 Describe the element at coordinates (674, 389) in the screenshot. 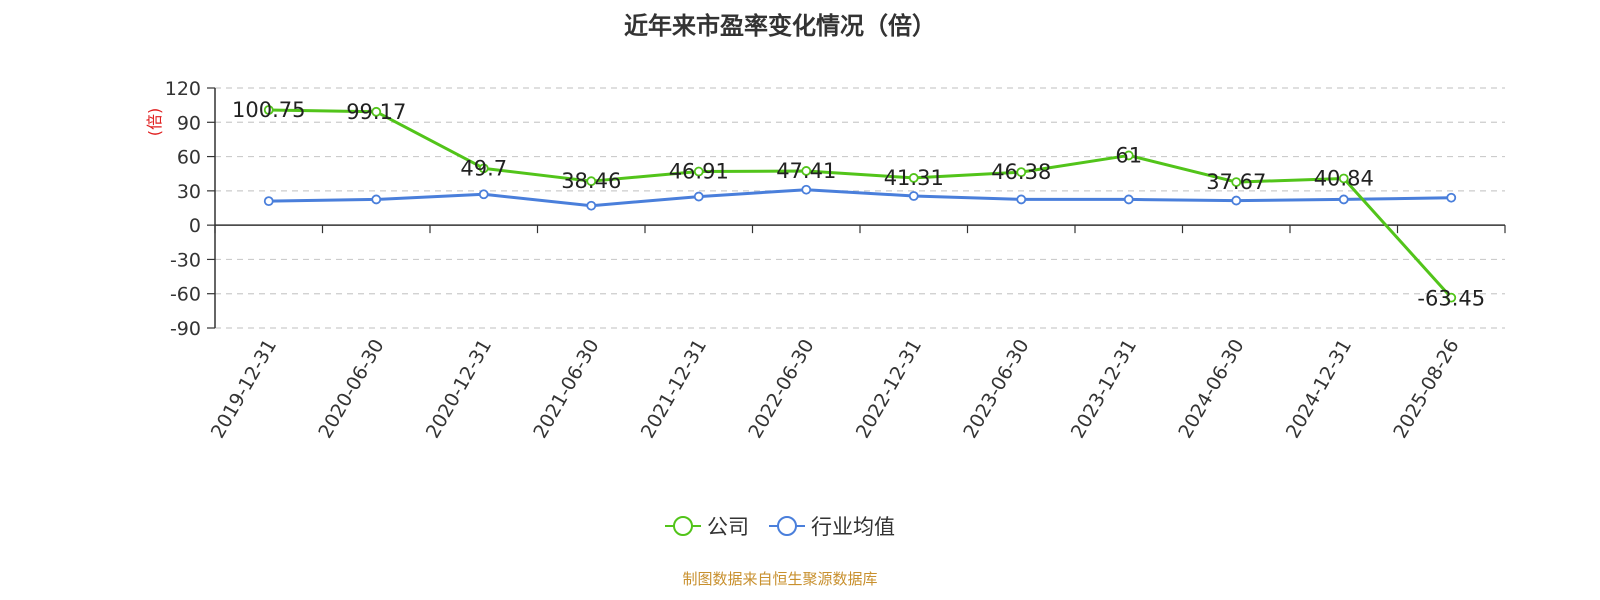

I see `x-tick-label: 2021-12-31` at that location.